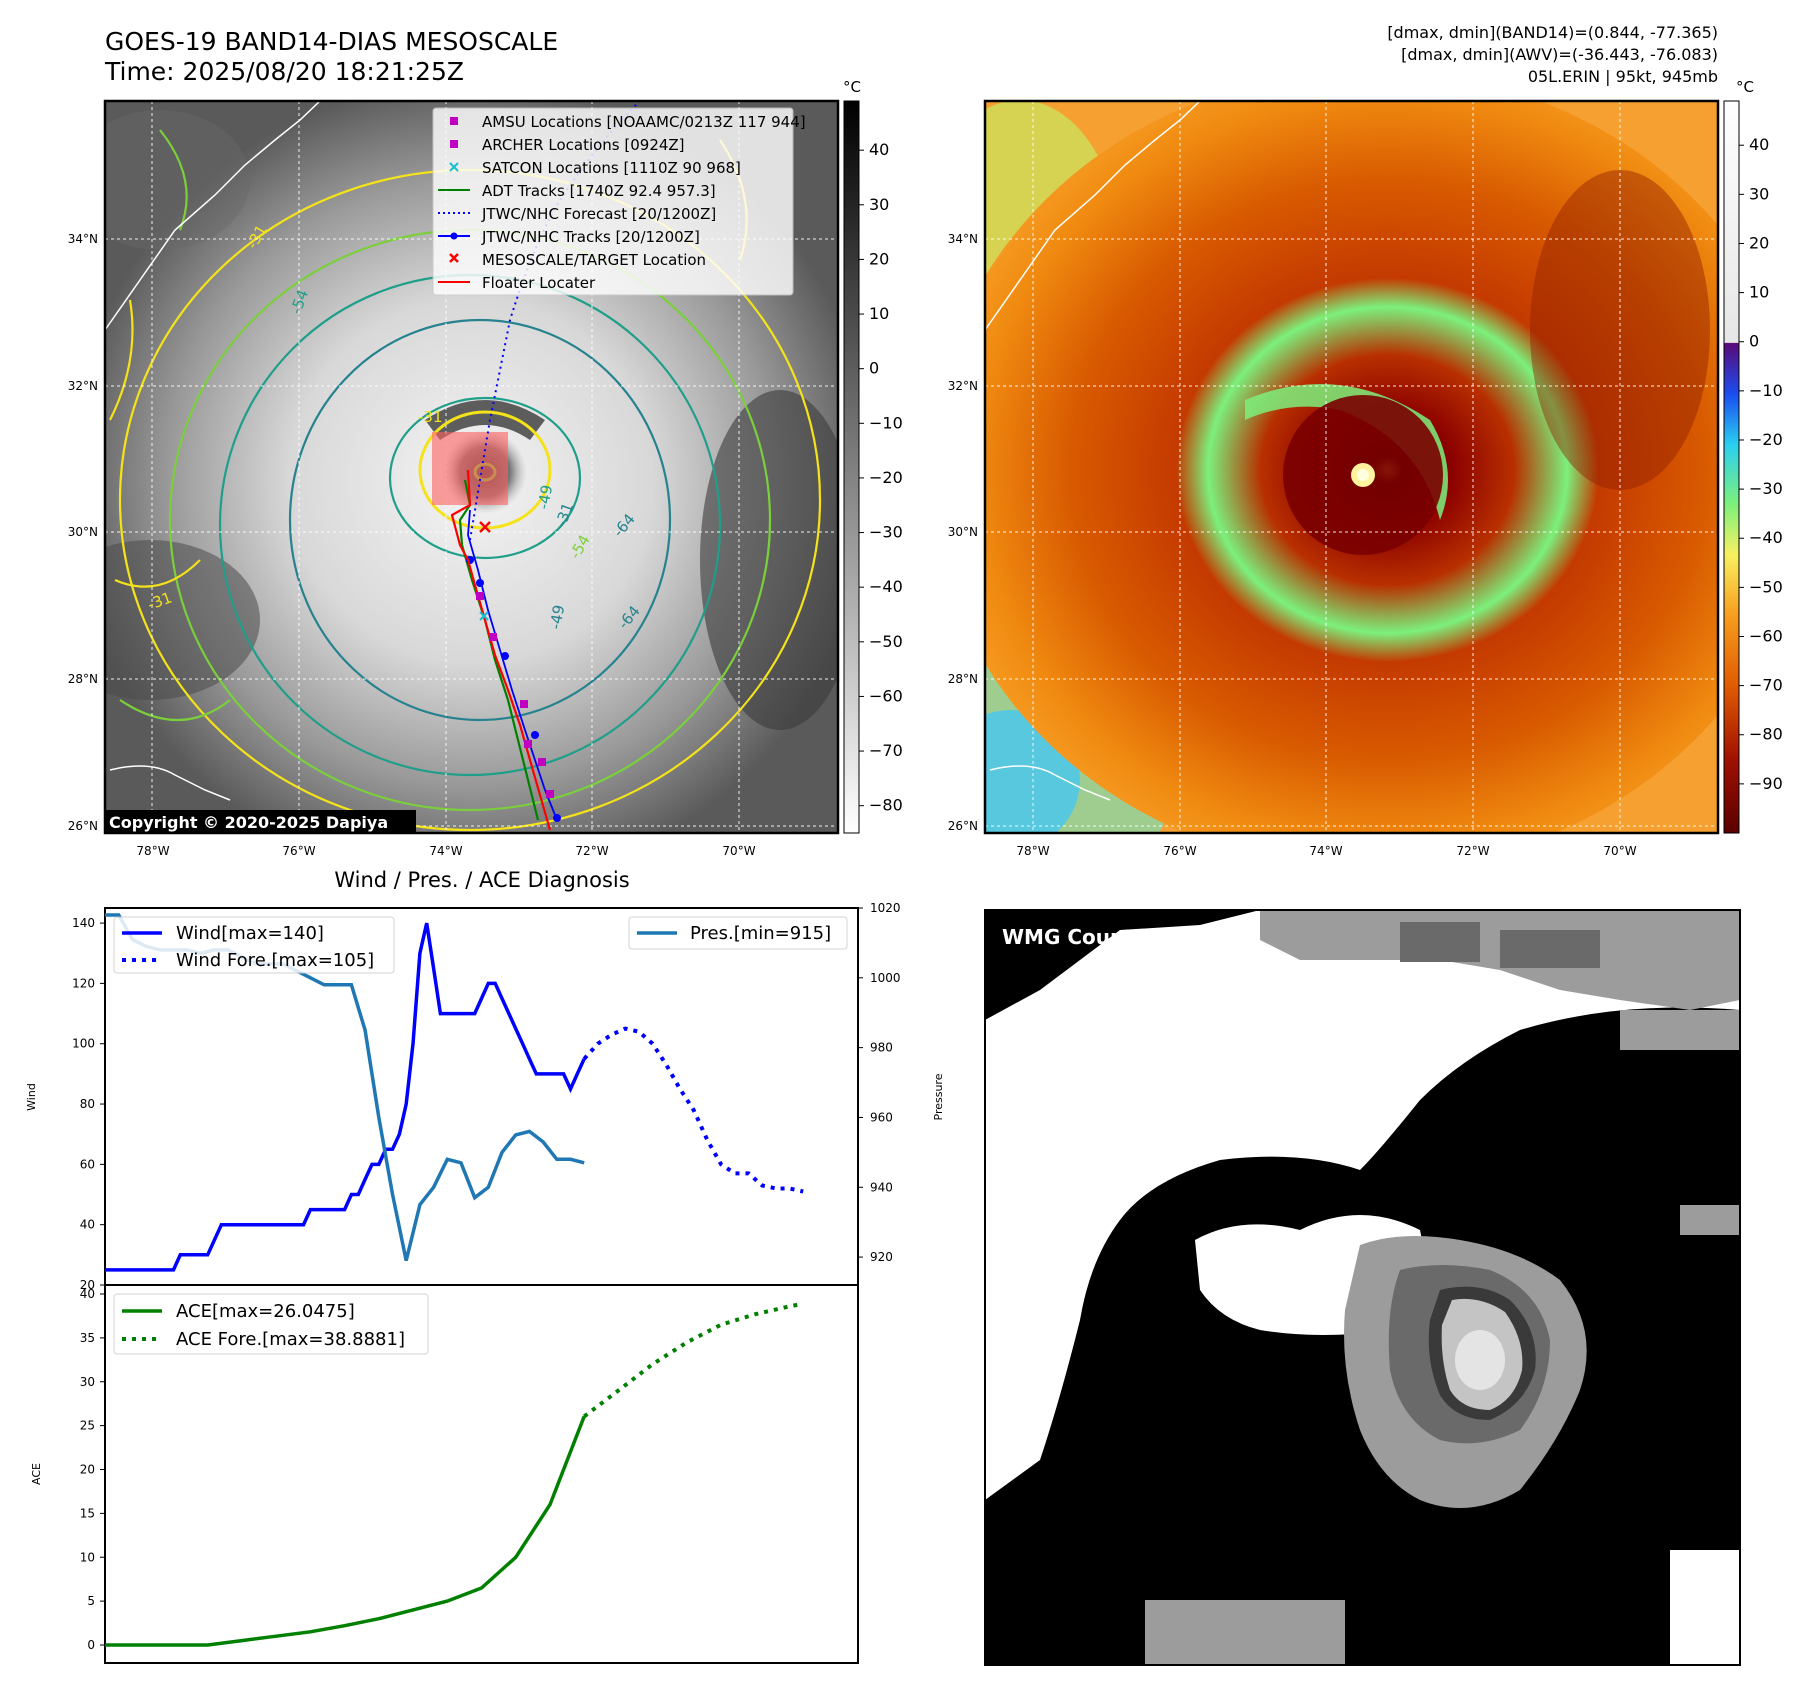 This screenshot has height=1694, width=1797. What do you see at coordinates (881, 1257) in the screenshot?
I see `axis-tick-label: 920` at bounding box center [881, 1257].